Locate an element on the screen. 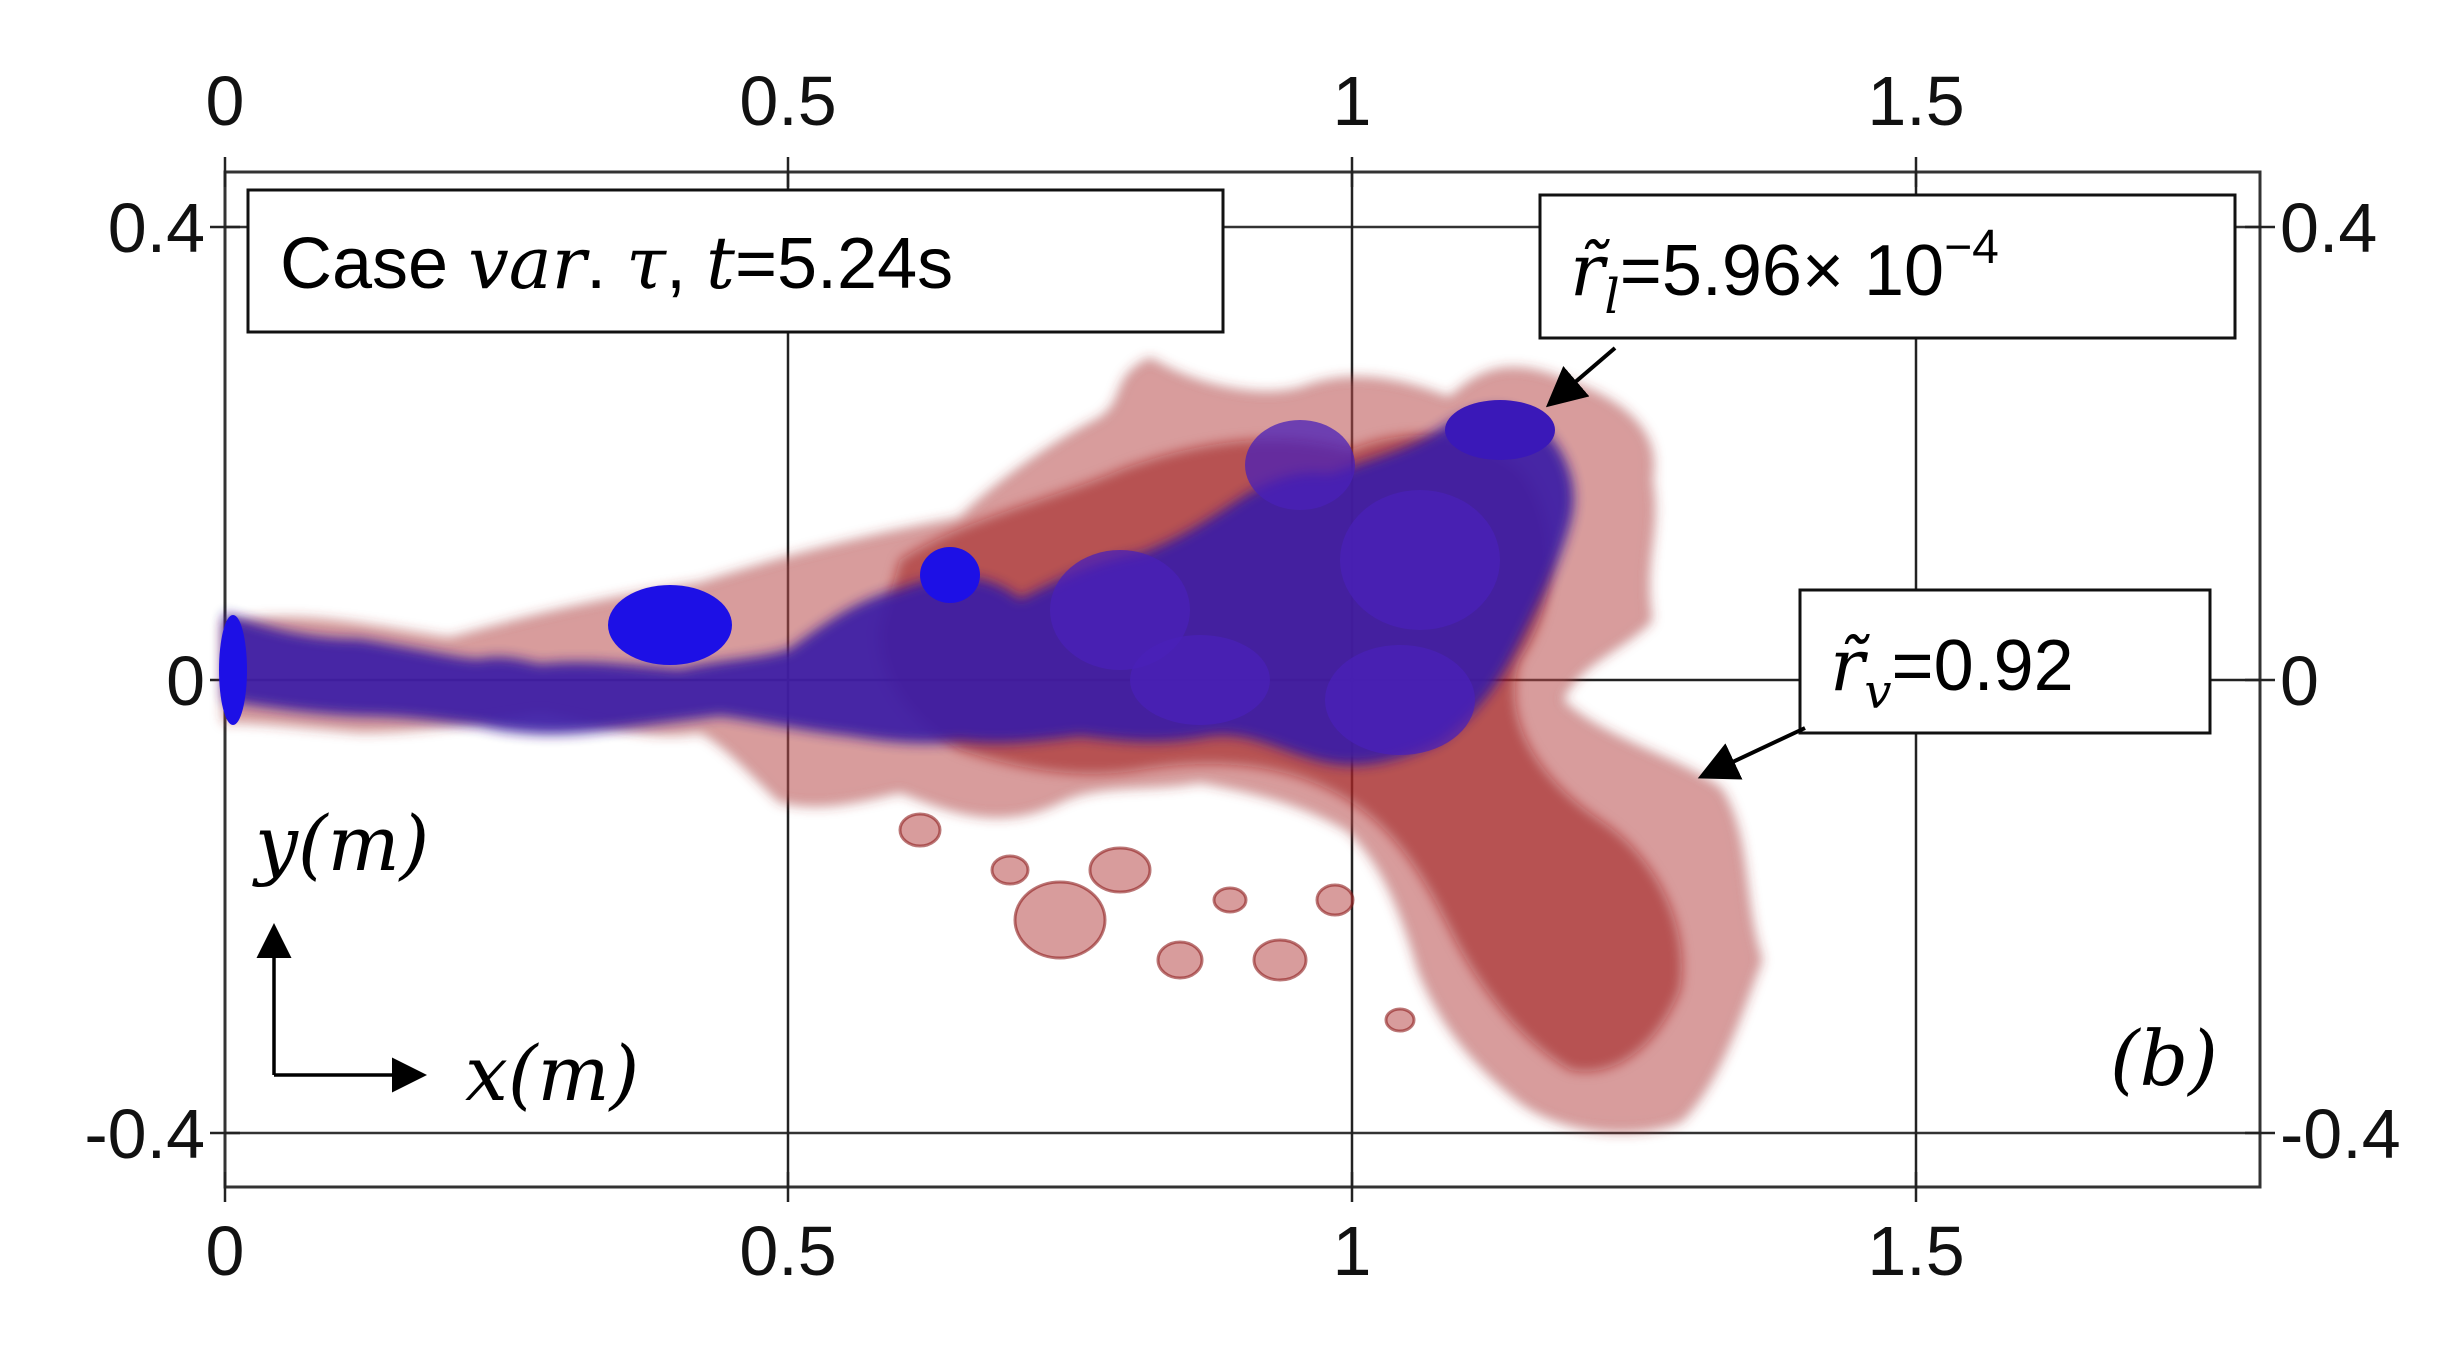 The height and width of the screenshot is (1356, 2450). case-t: t is located at coordinates (721, 263).